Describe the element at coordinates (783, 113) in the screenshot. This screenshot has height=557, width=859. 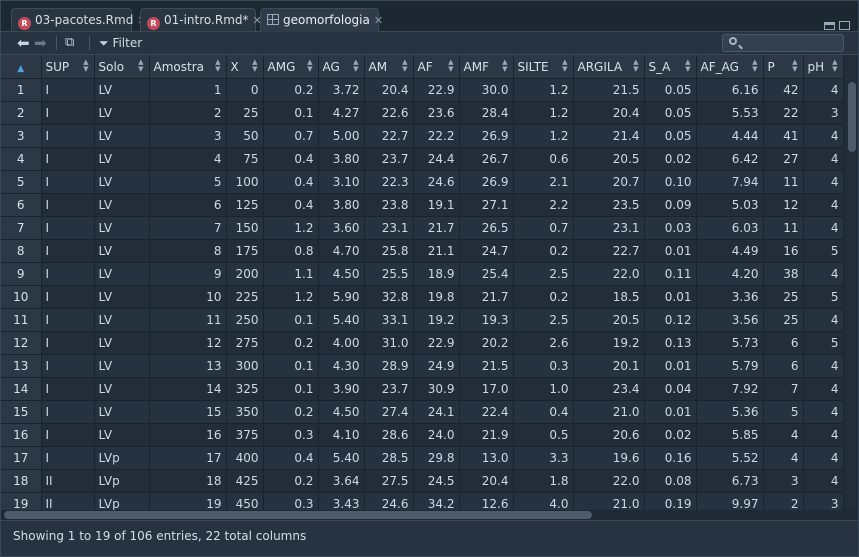
I see `table-cell: 22` at that location.